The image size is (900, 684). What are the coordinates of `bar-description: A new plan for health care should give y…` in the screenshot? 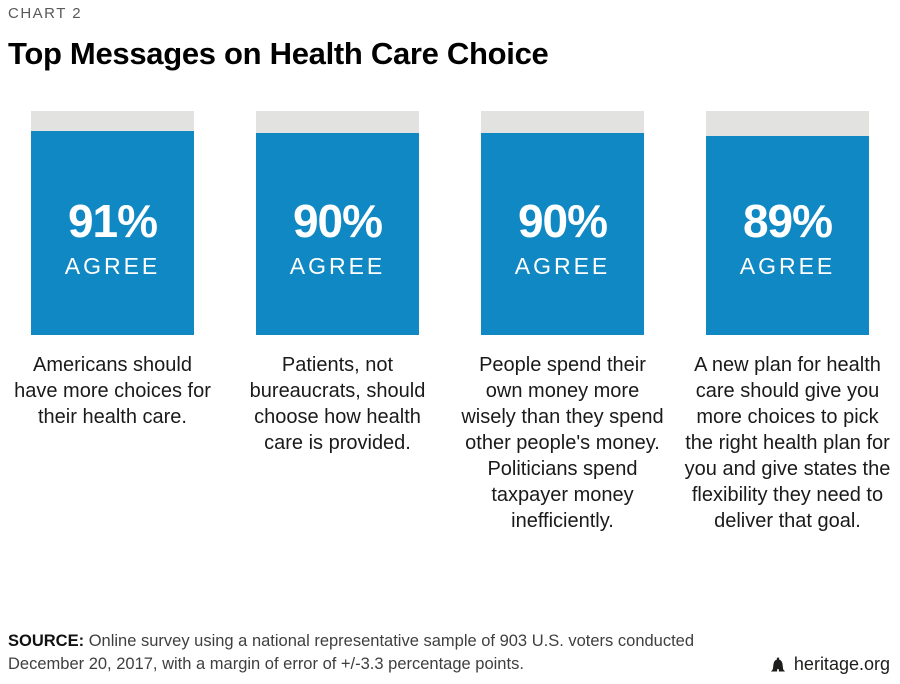 It's located at (787, 443).